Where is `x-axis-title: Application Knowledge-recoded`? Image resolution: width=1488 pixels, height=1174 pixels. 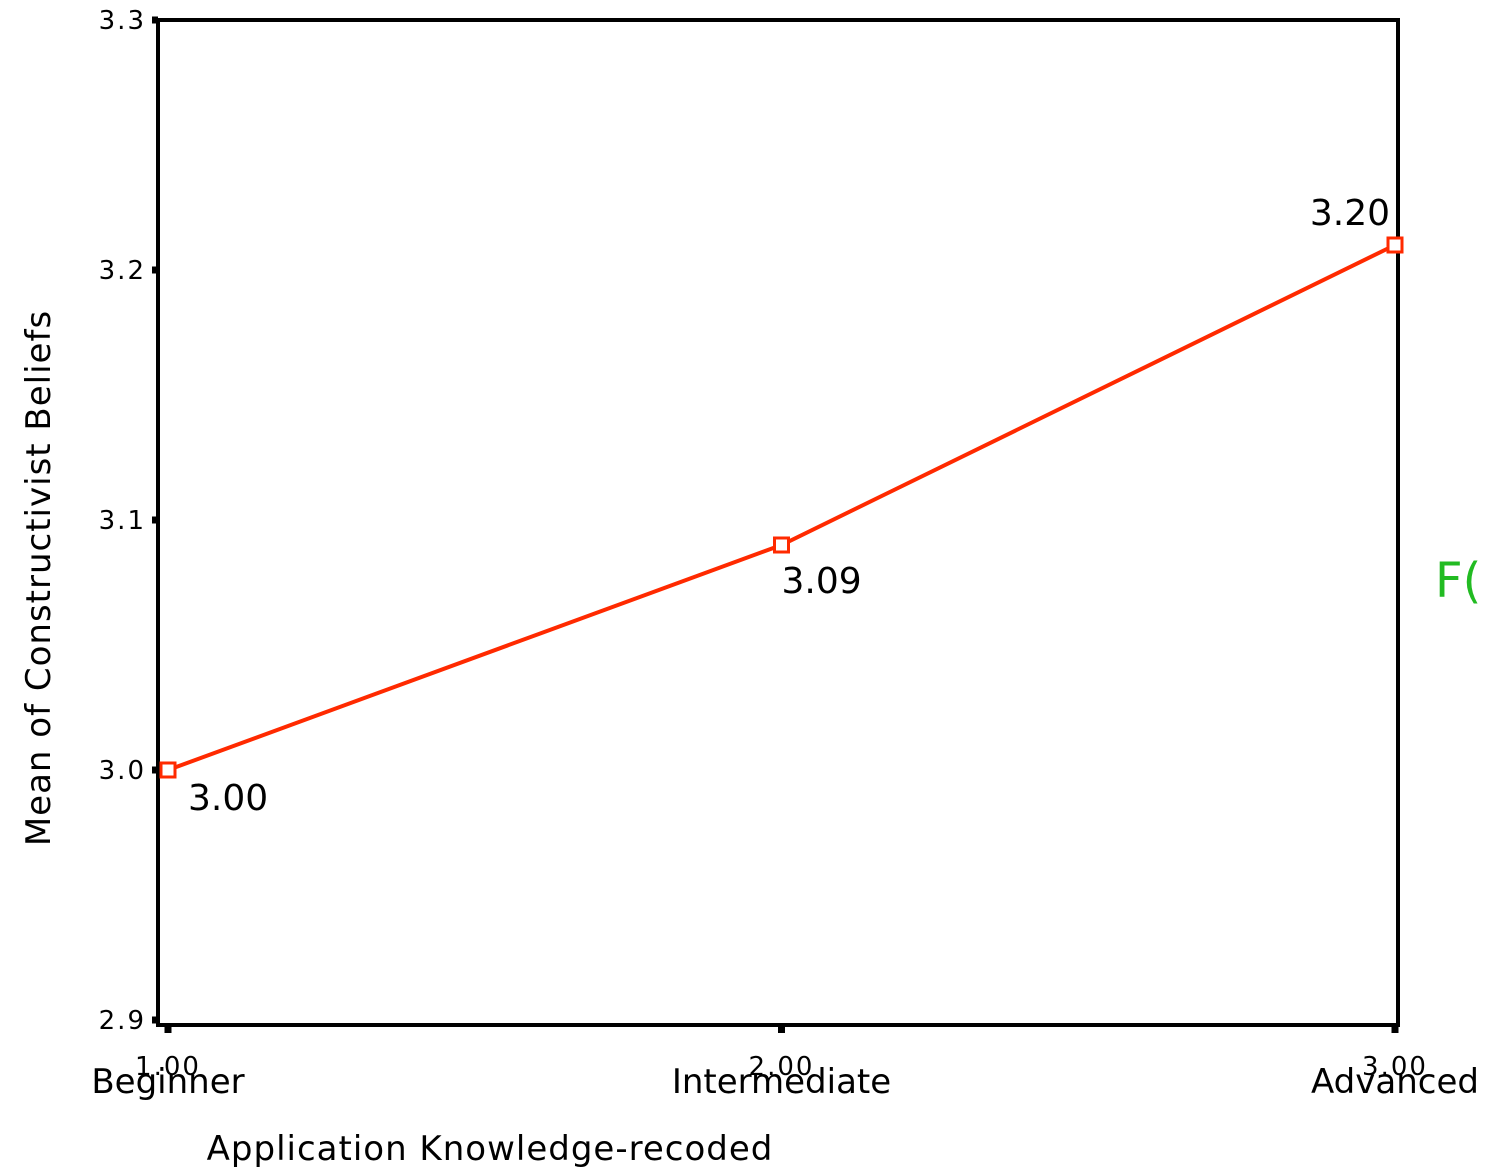 x-axis-title: Application Knowledge-recoded is located at coordinates (490, 1149).